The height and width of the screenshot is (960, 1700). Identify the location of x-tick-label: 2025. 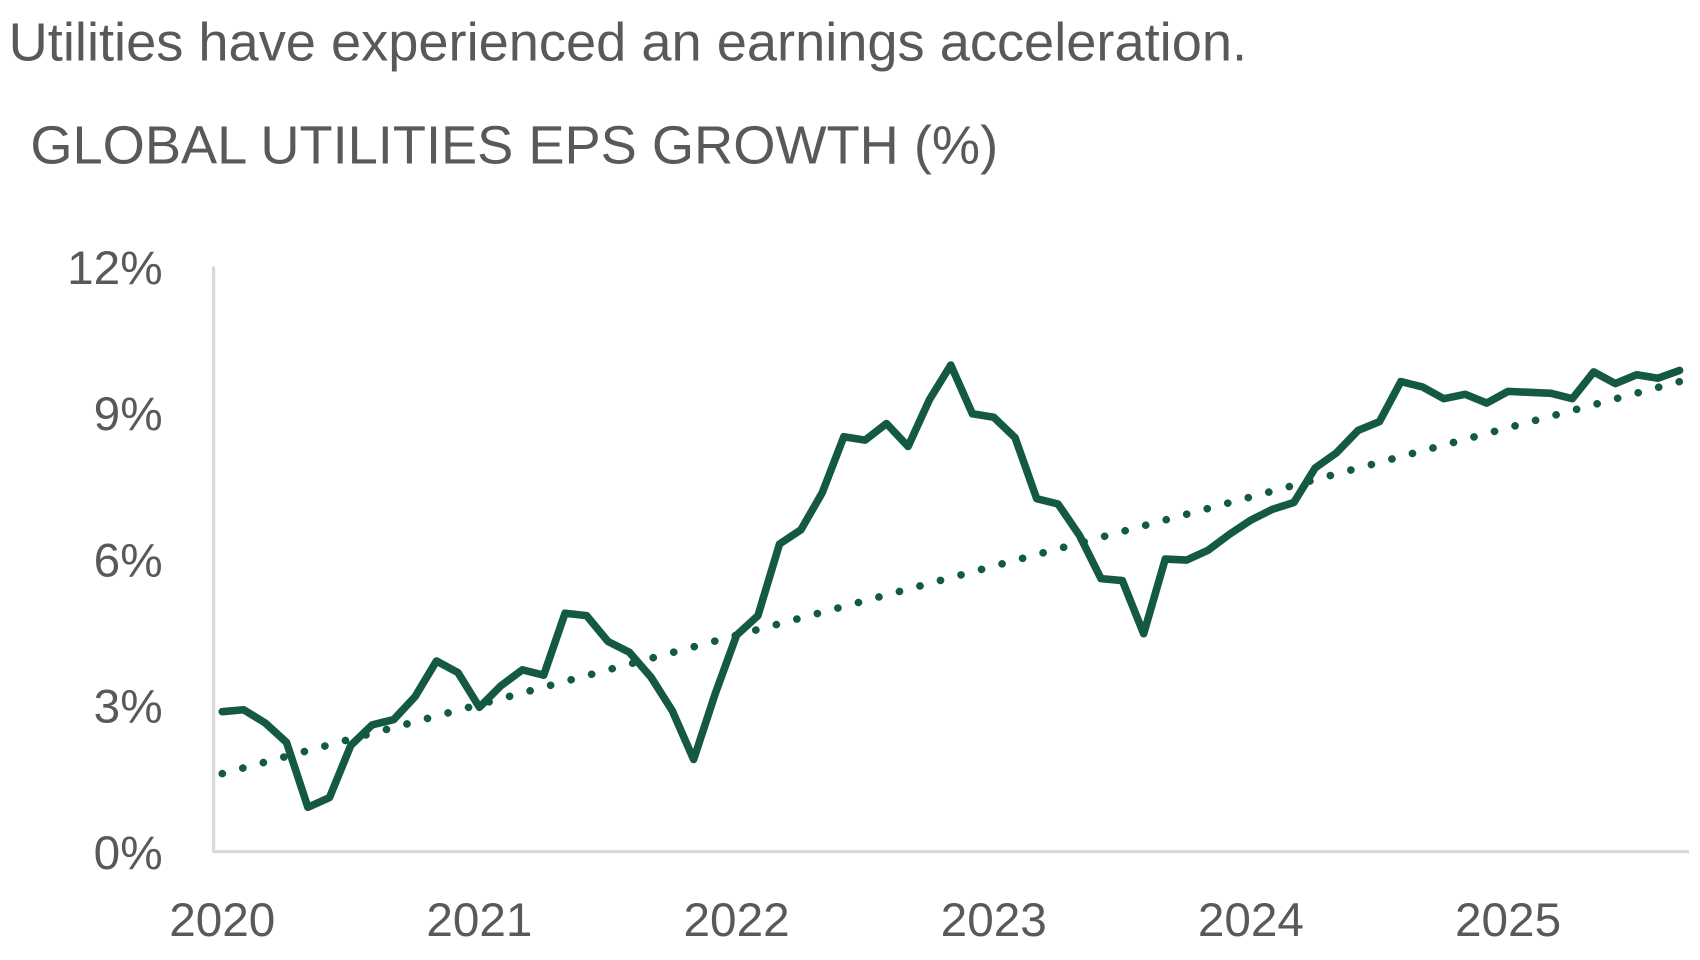
(1508, 920).